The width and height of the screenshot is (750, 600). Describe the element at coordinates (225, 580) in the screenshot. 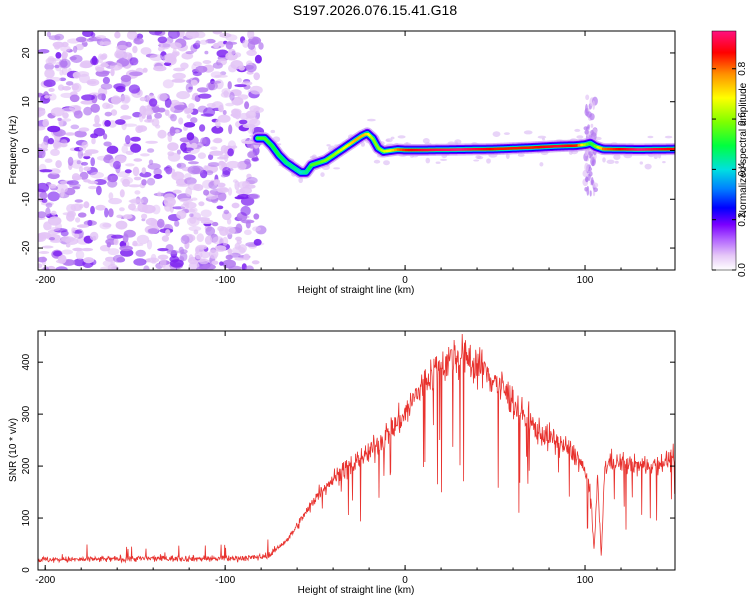

I see `bottom-x-tick-label: -100` at that location.